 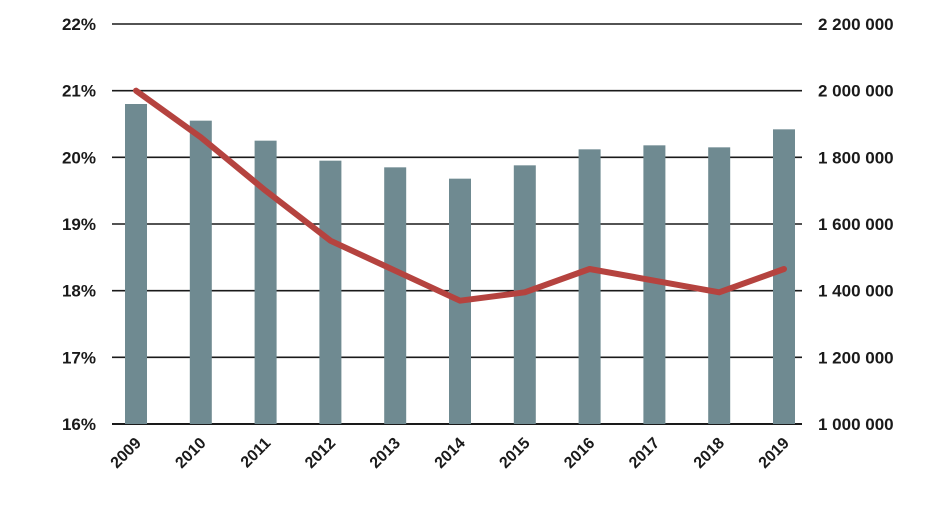 I want to click on right-tick-label: 2 200 000, so click(x=856, y=24).